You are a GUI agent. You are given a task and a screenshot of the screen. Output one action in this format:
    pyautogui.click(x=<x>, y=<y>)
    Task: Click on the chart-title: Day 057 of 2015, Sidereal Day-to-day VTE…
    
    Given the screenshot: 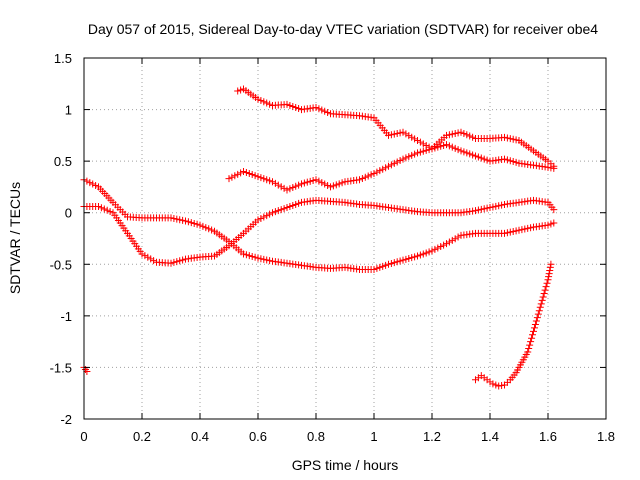 What is the action you would take?
    pyautogui.click(x=343, y=29)
    